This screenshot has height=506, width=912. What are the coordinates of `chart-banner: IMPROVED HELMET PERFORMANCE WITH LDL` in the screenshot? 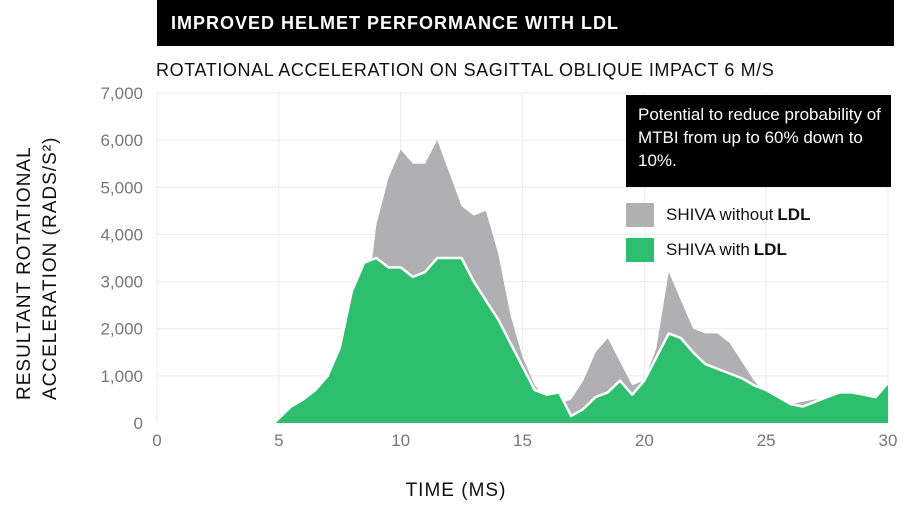 It's located at (525, 23).